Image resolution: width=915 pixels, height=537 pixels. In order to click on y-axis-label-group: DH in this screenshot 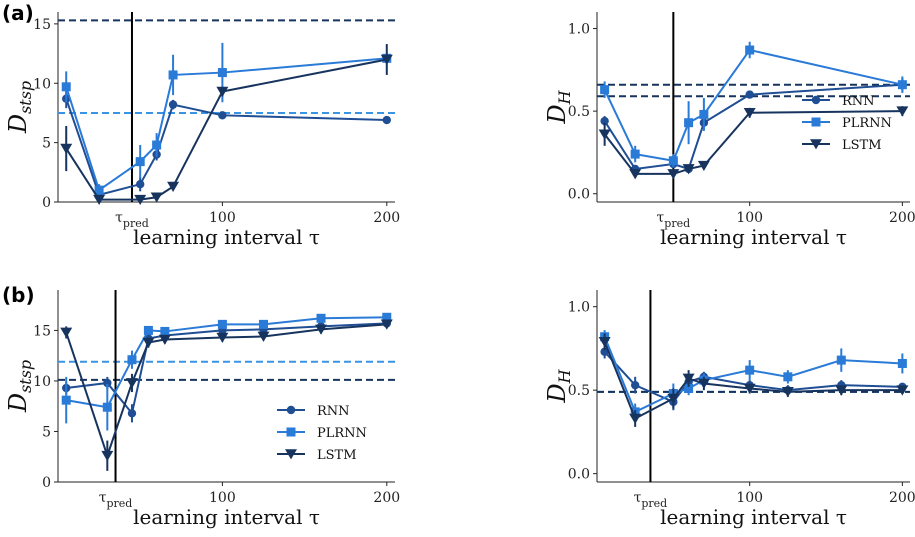, I will do `click(558, 385)`.